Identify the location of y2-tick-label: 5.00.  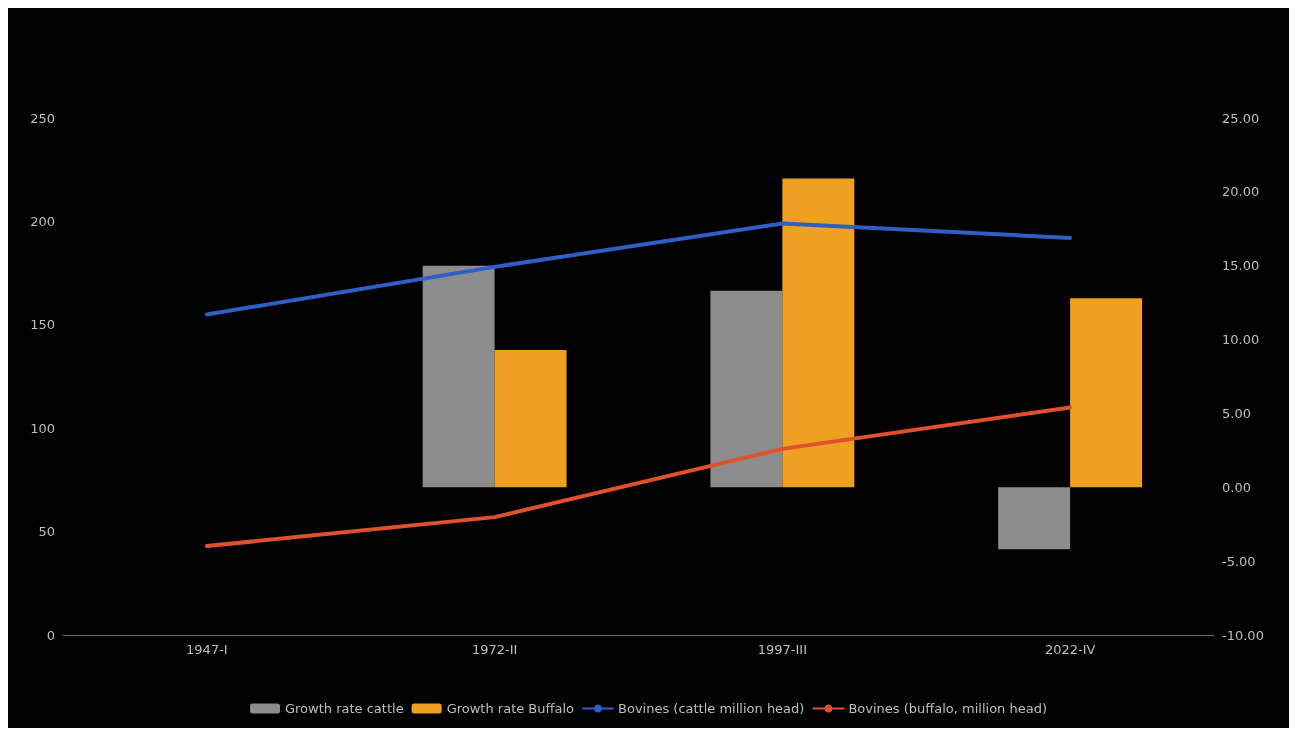
(1236, 413).